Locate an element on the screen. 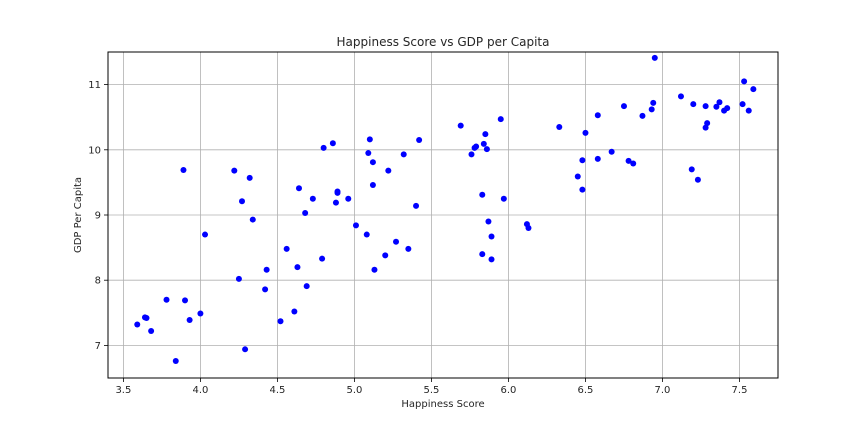 The image size is (864, 437). x-tick-label: 7.5 is located at coordinates (740, 390).